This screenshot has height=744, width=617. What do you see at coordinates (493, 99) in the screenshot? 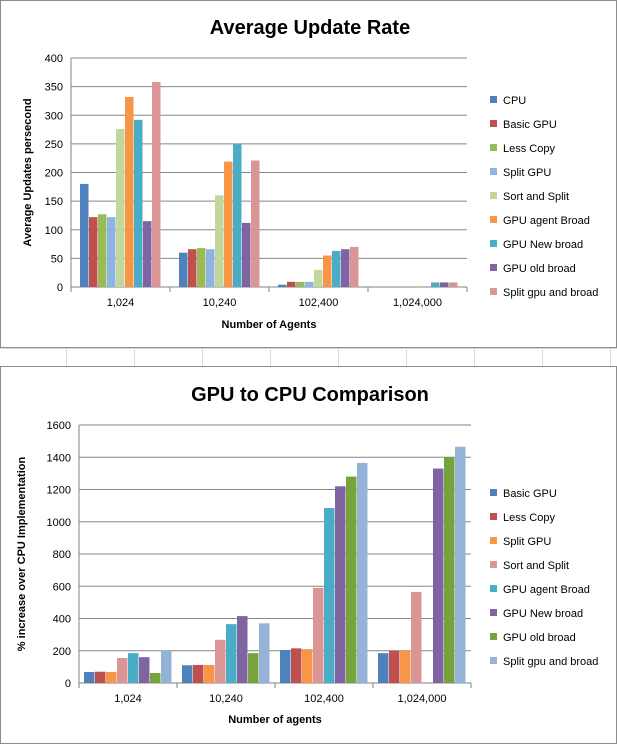
I see `legend-swatch-cpu` at bounding box center [493, 99].